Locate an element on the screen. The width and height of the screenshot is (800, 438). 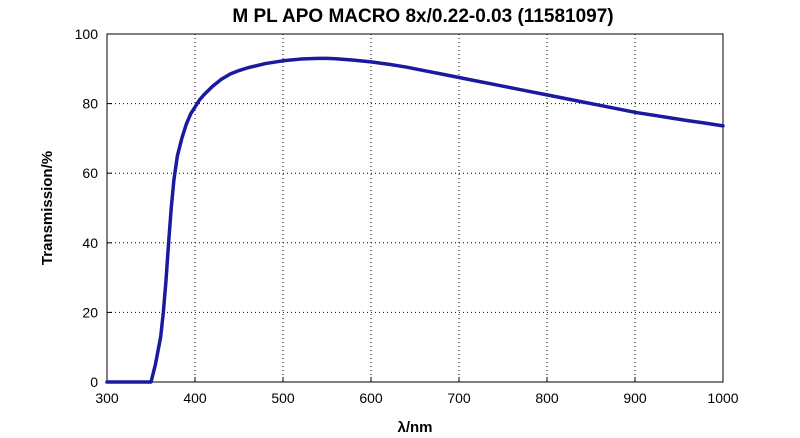
x-tick-label: 500 is located at coordinates (283, 398).